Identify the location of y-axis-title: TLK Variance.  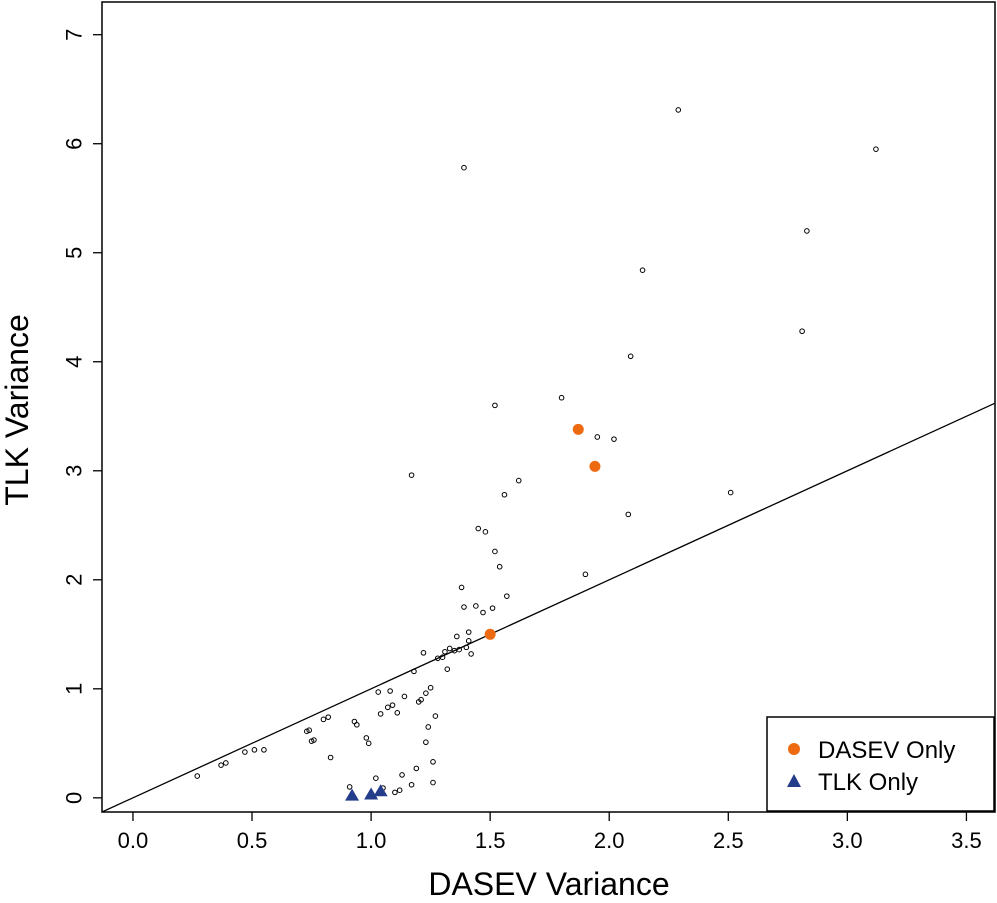
(17, 410).